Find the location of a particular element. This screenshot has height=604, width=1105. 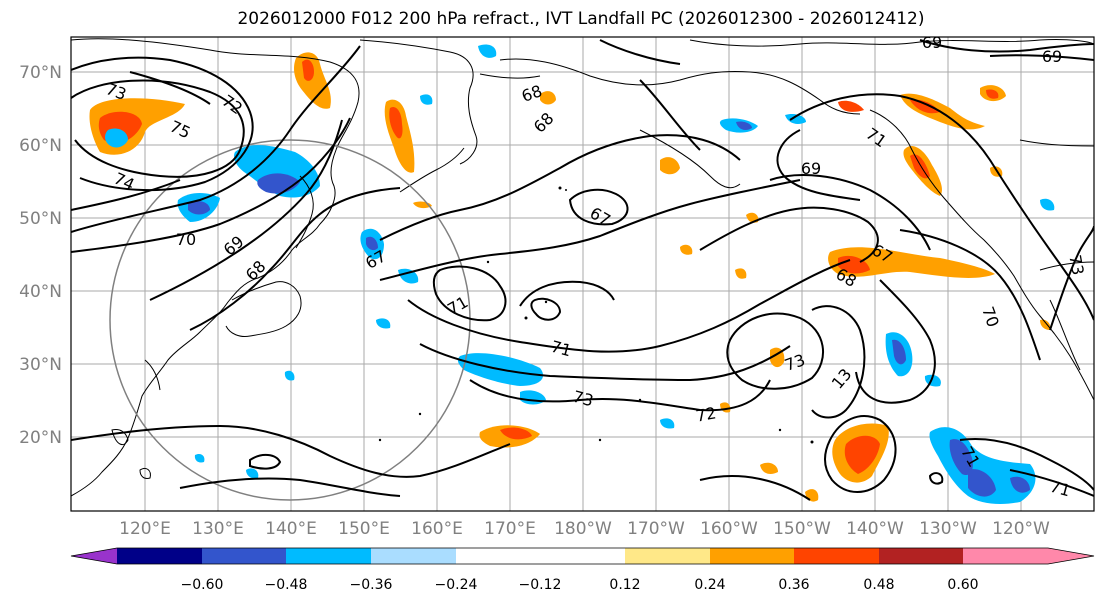

svg-text: 72 is located at coordinates (705, 414).